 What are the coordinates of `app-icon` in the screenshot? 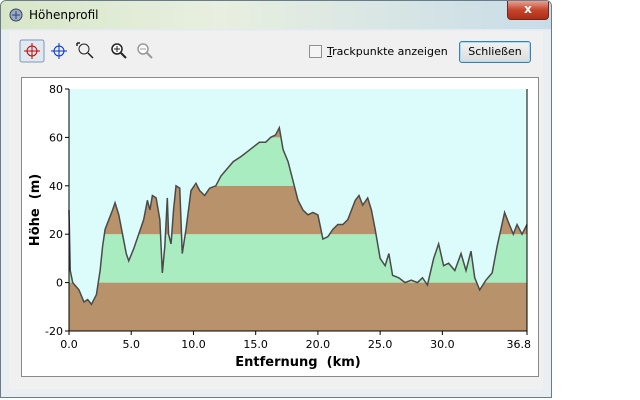 It's located at (16, 15).